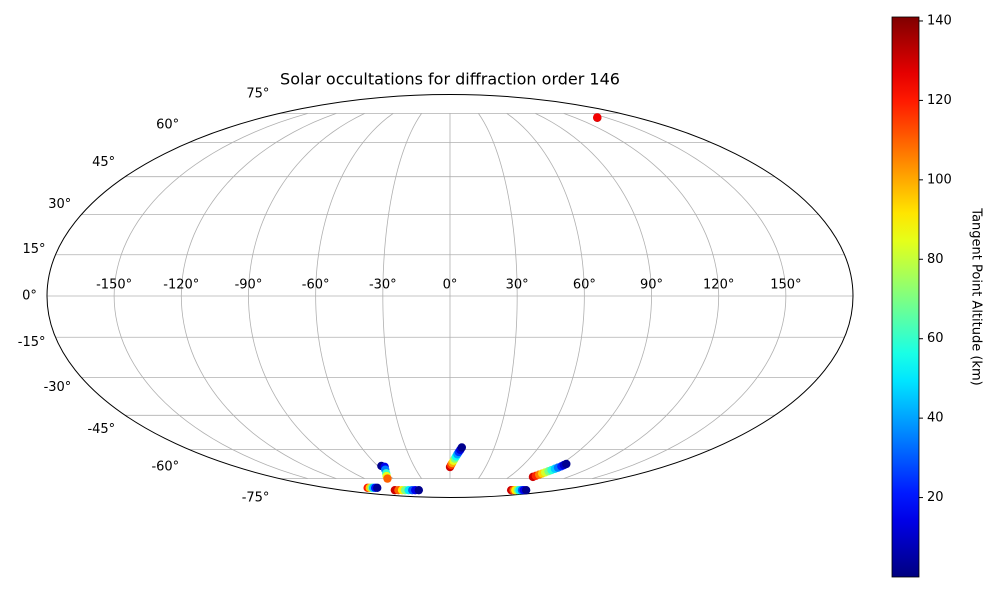 The image size is (998, 592). Describe the element at coordinates (584, 285) in the screenshot. I see `x-tick-label: 60°` at that location.